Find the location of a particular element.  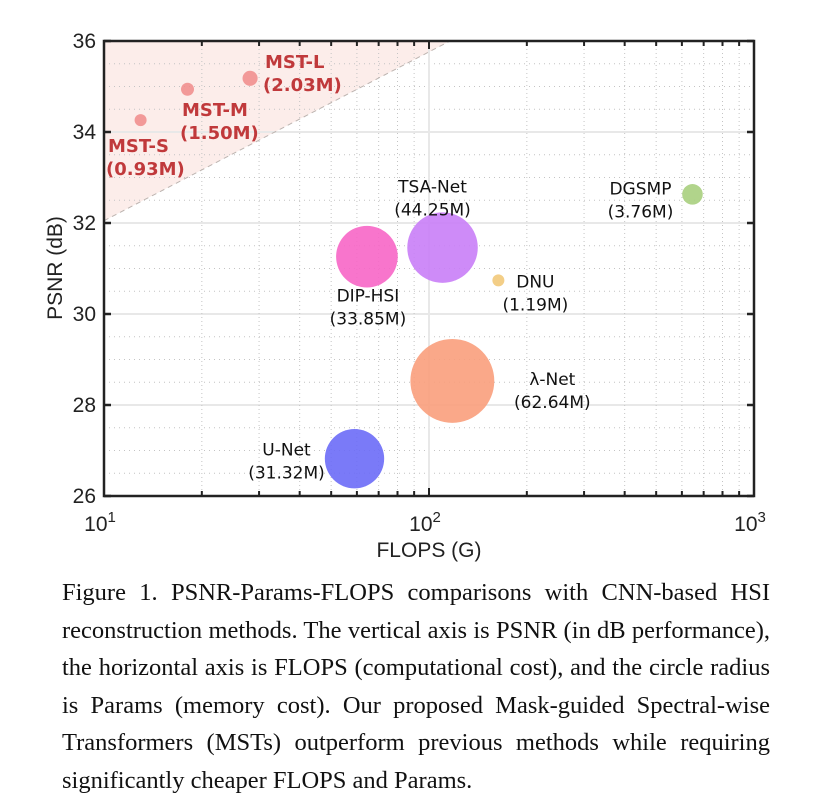

x-tick-label: 10¹ is located at coordinates (100, 522).